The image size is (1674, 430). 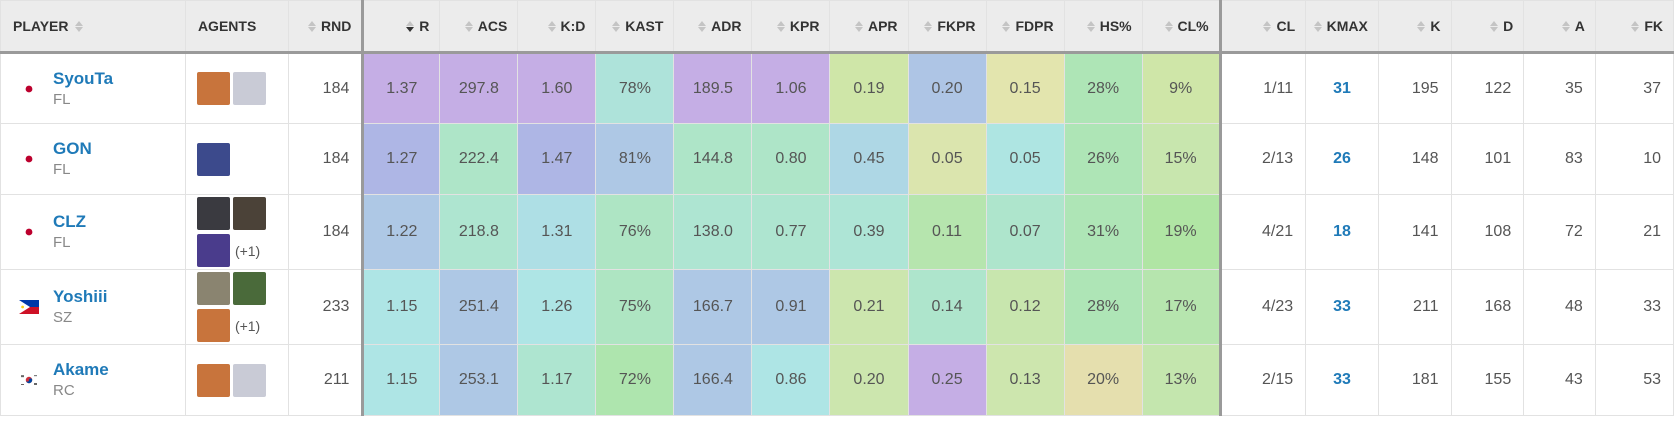 What do you see at coordinates (93, 307) in the screenshot?
I see `player-cell: Yoshiii SZ` at bounding box center [93, 307].